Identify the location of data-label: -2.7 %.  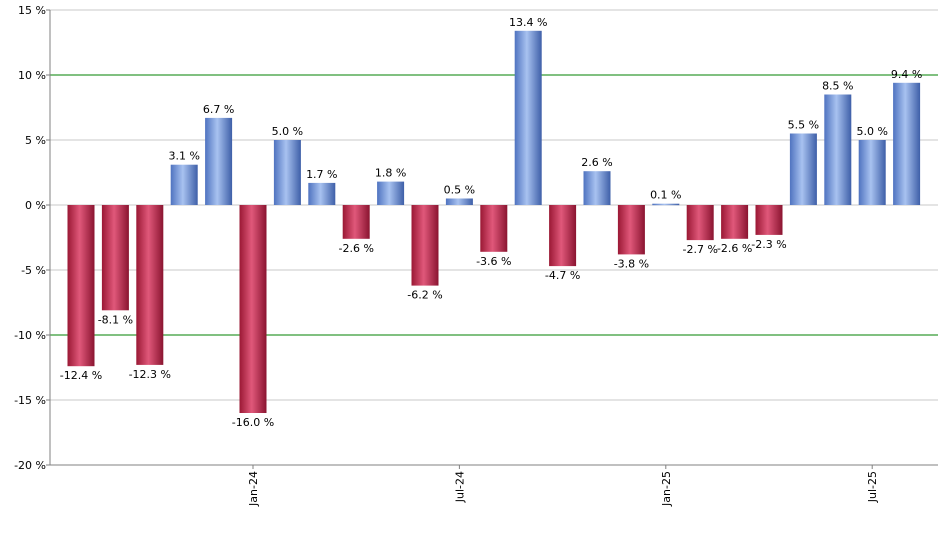
(699, 249).